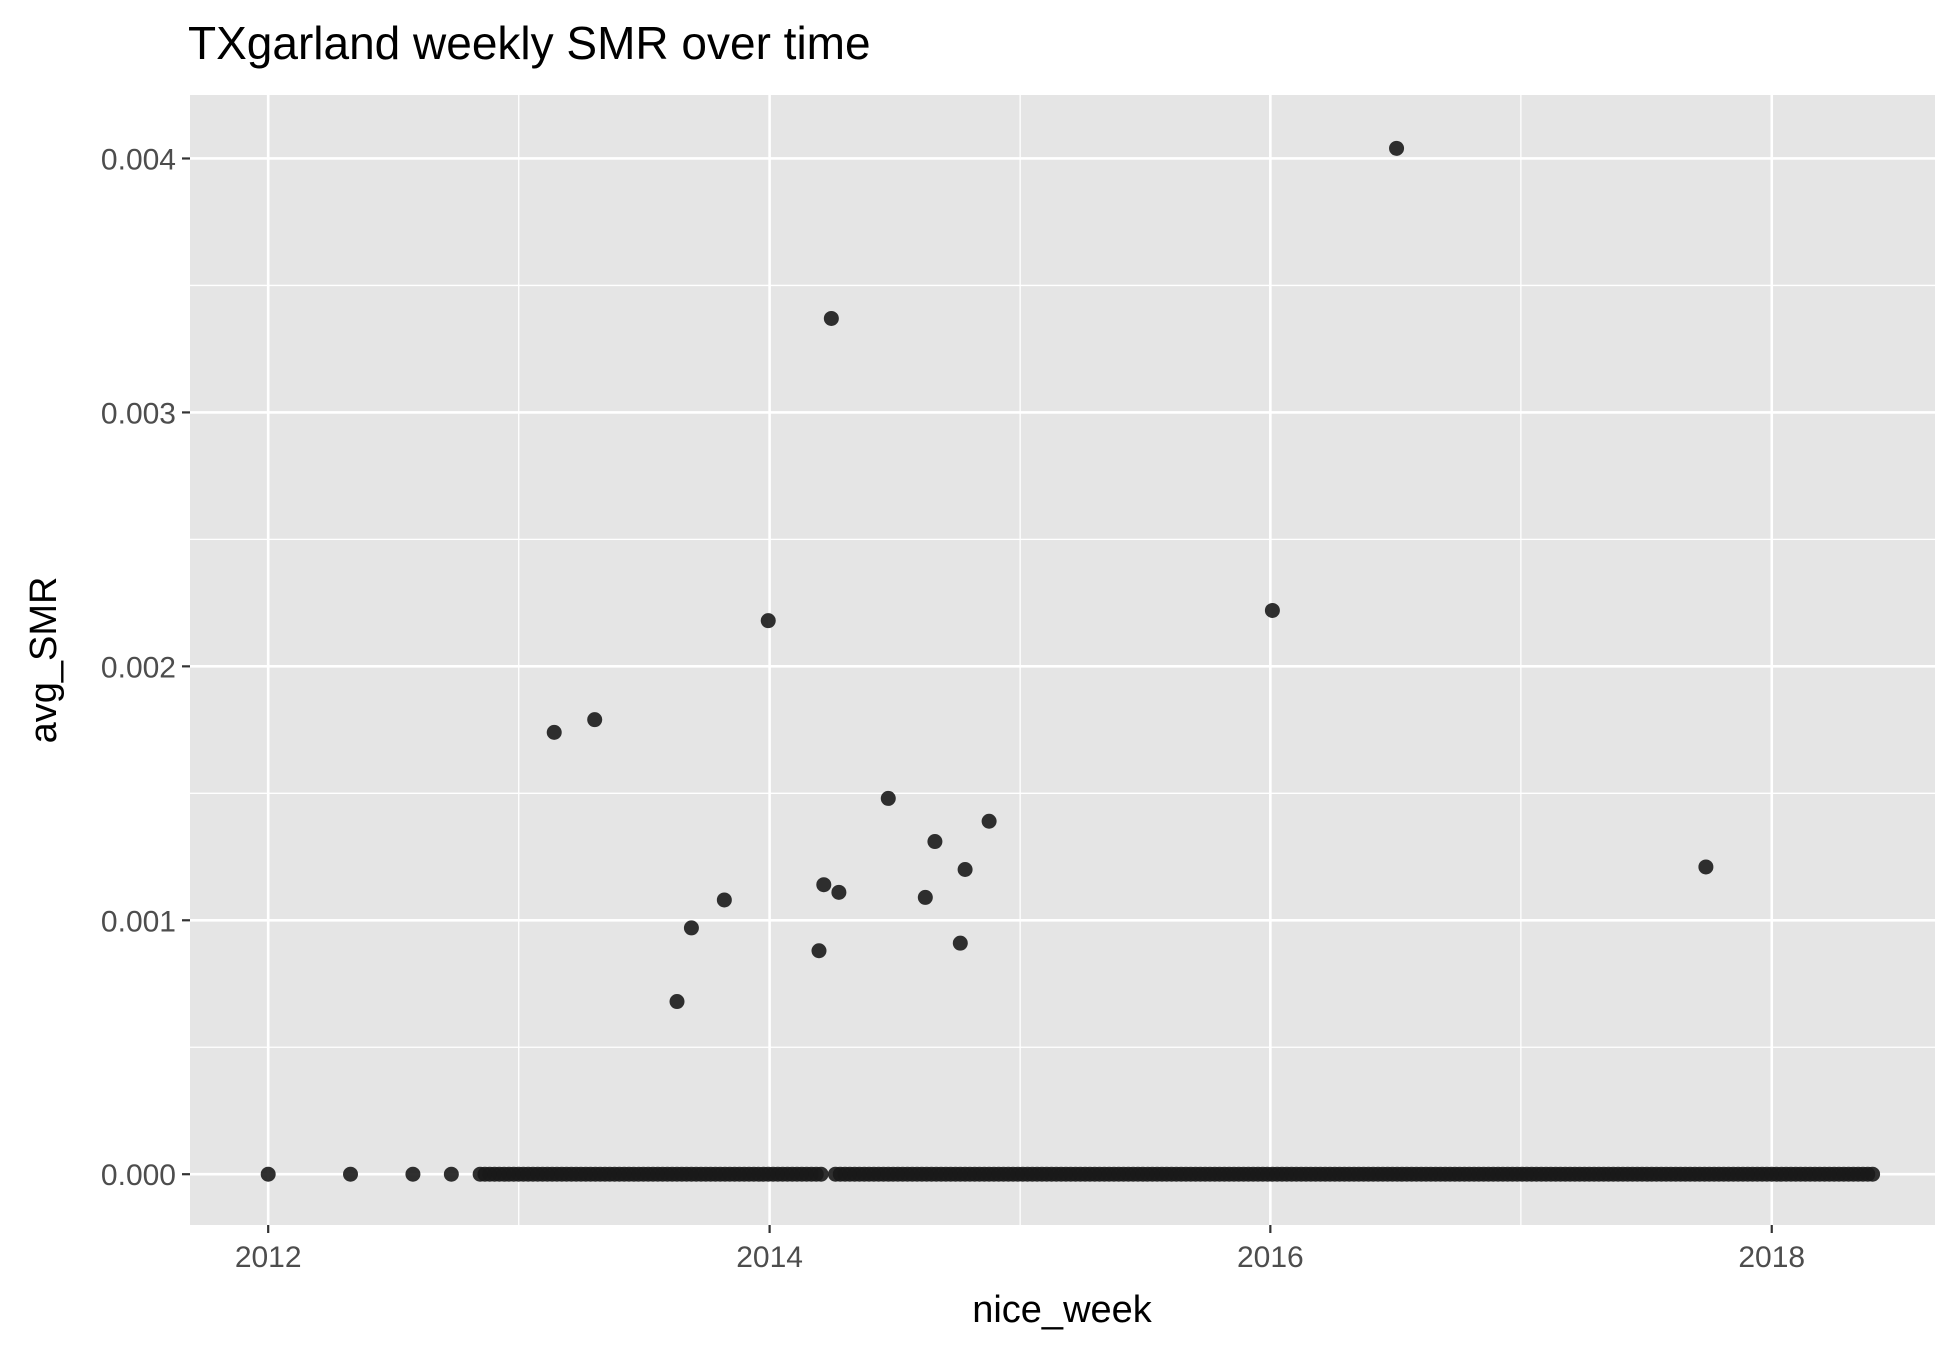 This screenshot has width=1950, height=1349. What do you see at coordinates (1062, 1310) in the screenshot?
I see `x-axis-title: nice_week` at bounding box center [1062, 1310].